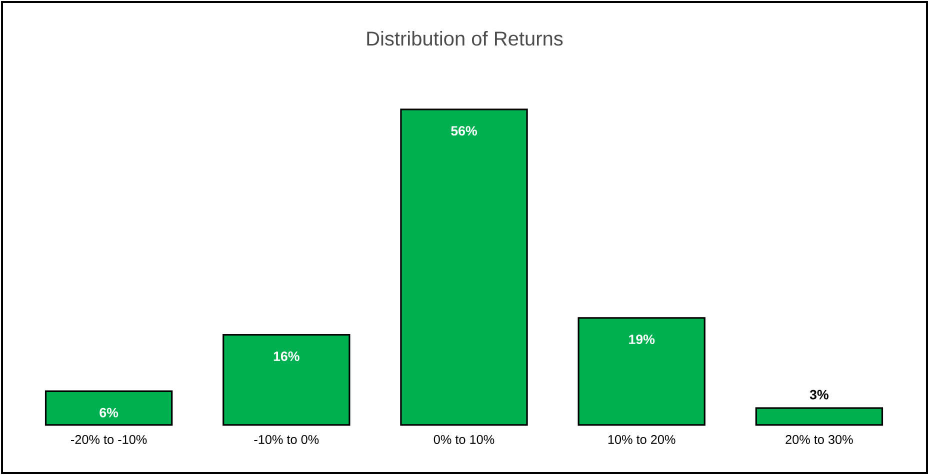 The image size is (929, 475). Describe the element at coordinates (286, 439) in the screenshot. I see `x-tick-label: -10% to 0%` at that location.